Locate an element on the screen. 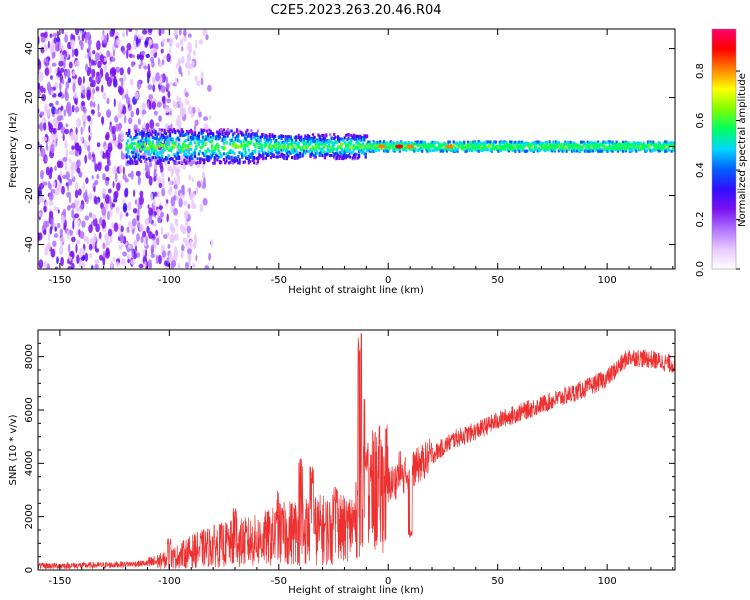  colorbar-tick-label: 0.0 is located at coordinates (700, 269).